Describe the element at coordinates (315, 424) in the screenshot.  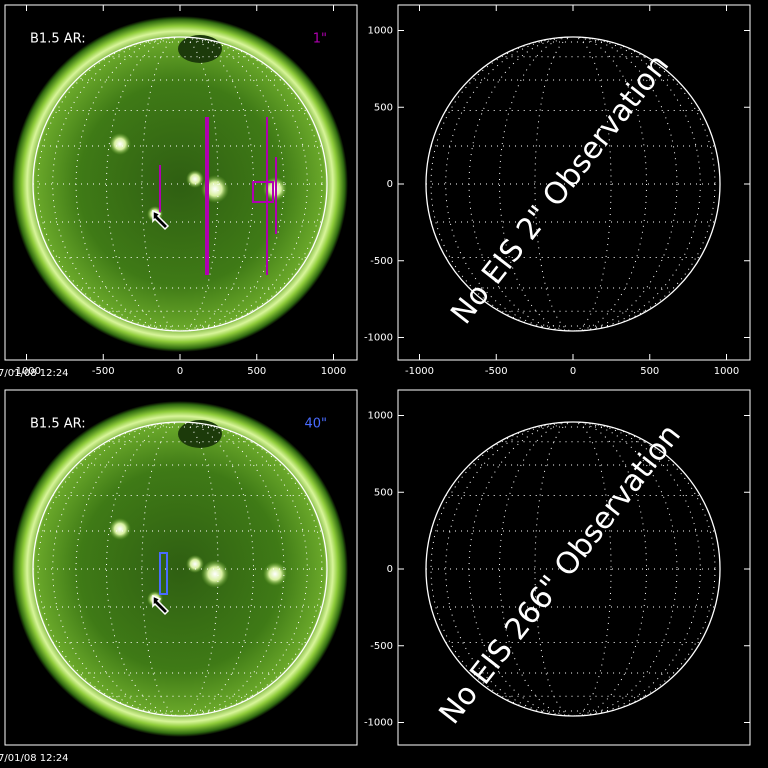
I see `slit-label: 40"` at that location.